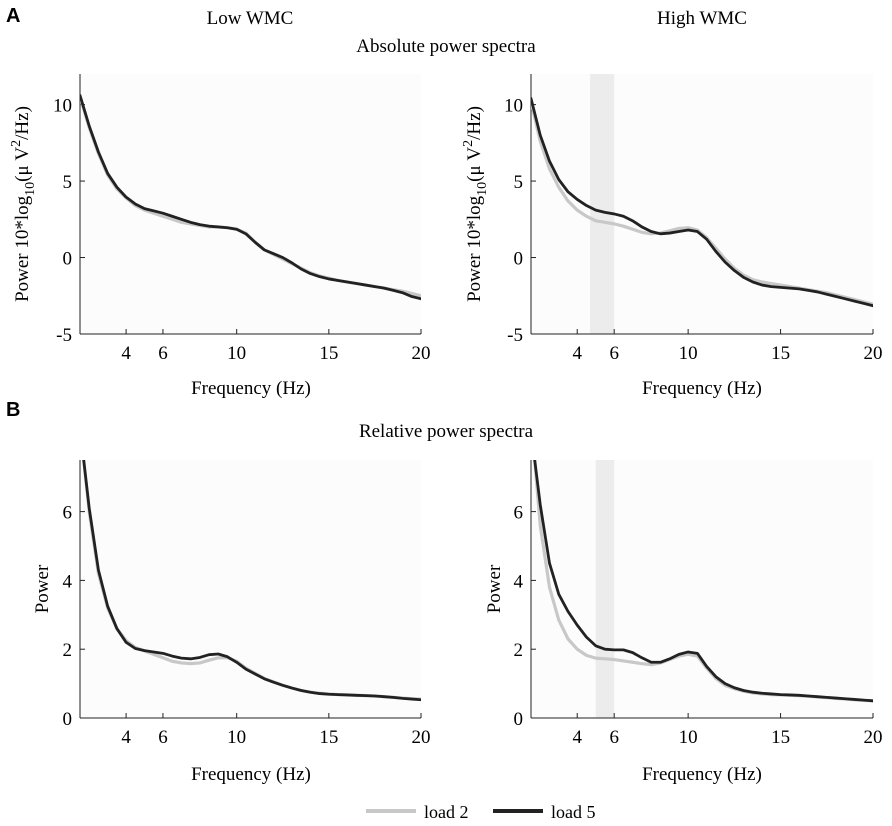 The width and height of the screenshot is (892, 826). I want to click on legend-label-load-5: load 5, so click(573, 812).